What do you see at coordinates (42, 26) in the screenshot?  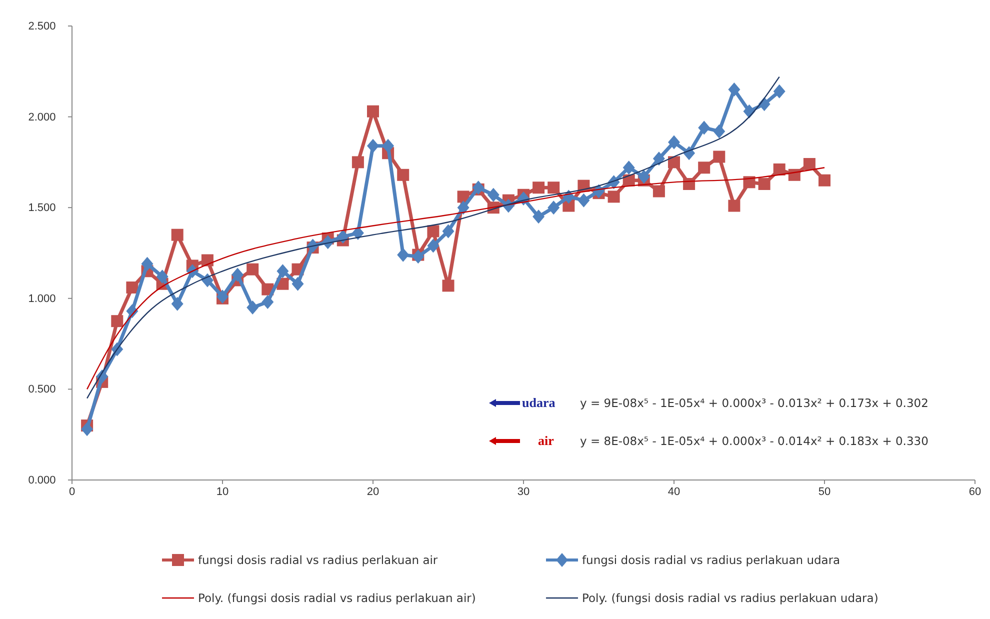 I see `y-tick-label: 2.500` at bounding box center [42, 26].